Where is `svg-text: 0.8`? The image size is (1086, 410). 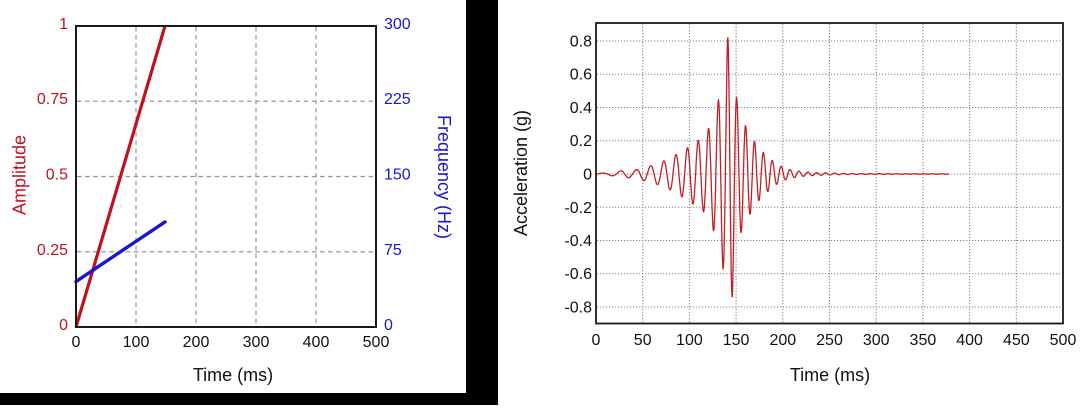
svg-text: 0.8 is located at coordinates (581, 42).